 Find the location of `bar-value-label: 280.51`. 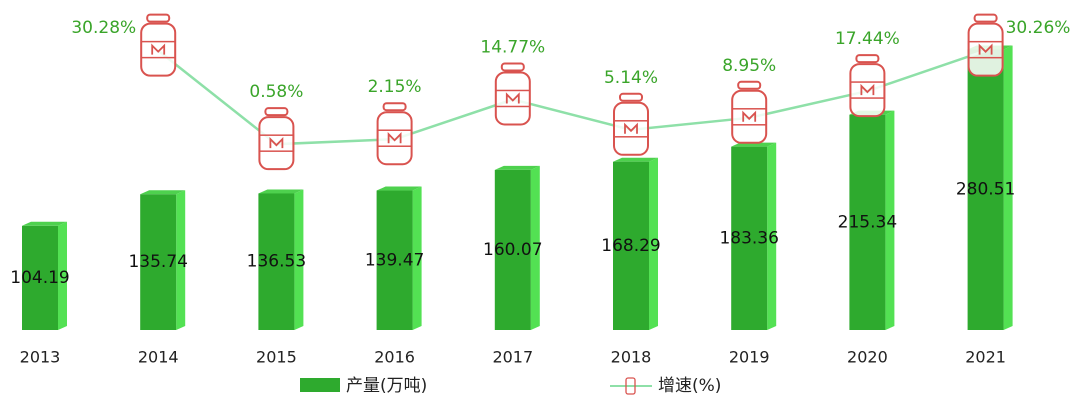

bar-value-label: 280.51 is located at coordinates (985, 190).